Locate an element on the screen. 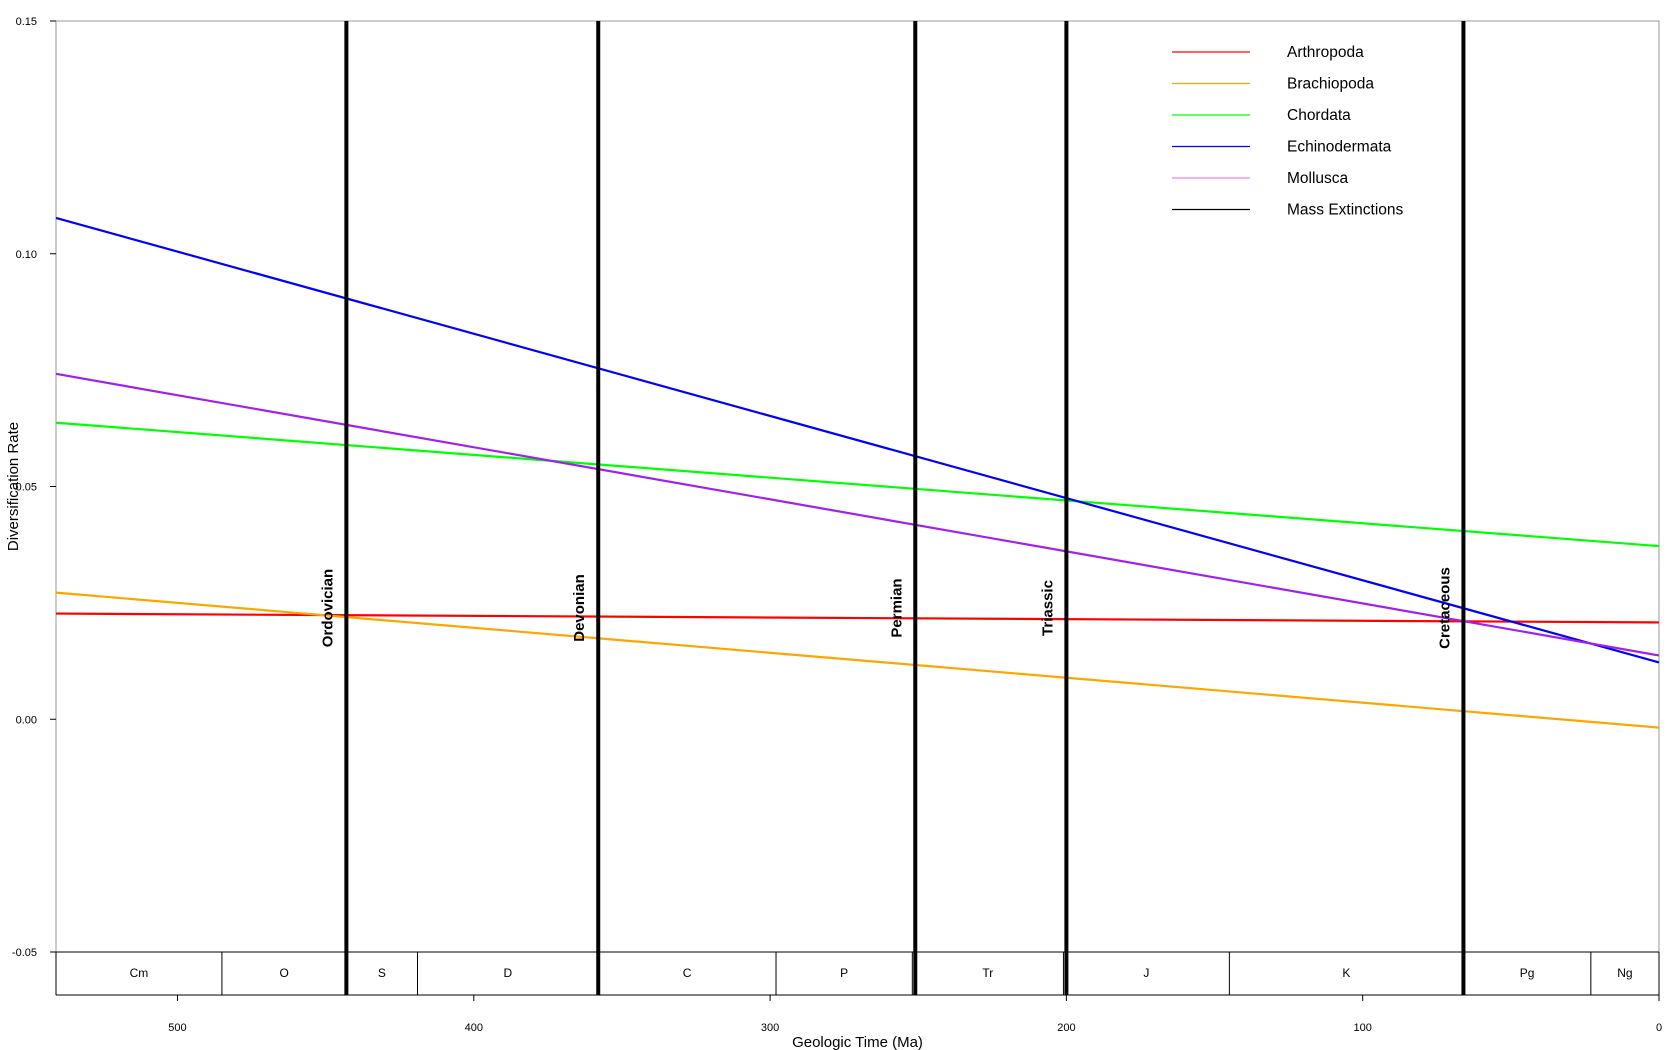  period-label: P is located at coordinates (844, 973).